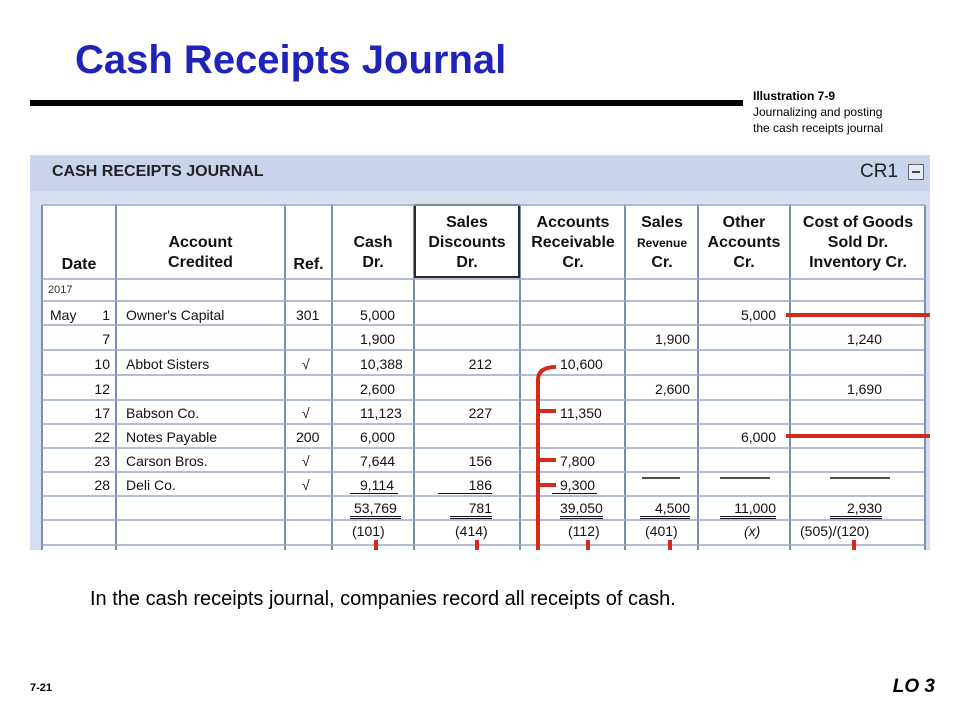 This screenshot has height=720, width=960. What do you see at coordinates (878, 171) in the screenshot?
I see `journal-page-ref: CR1` at bounding box center [878, 171].